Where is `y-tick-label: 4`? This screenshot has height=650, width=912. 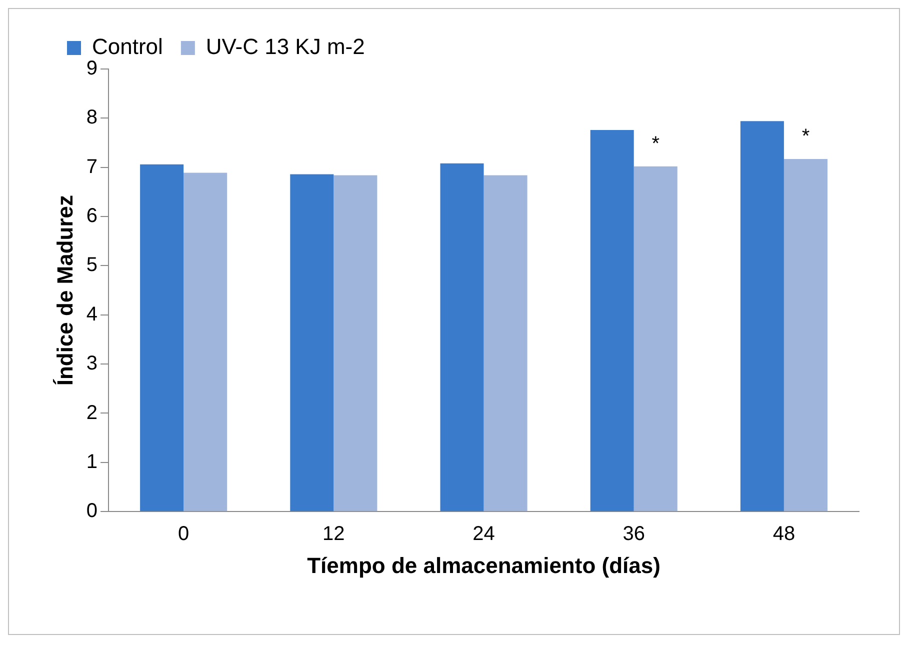
y-tick-label: 4 is located at coordinates (92, 314).